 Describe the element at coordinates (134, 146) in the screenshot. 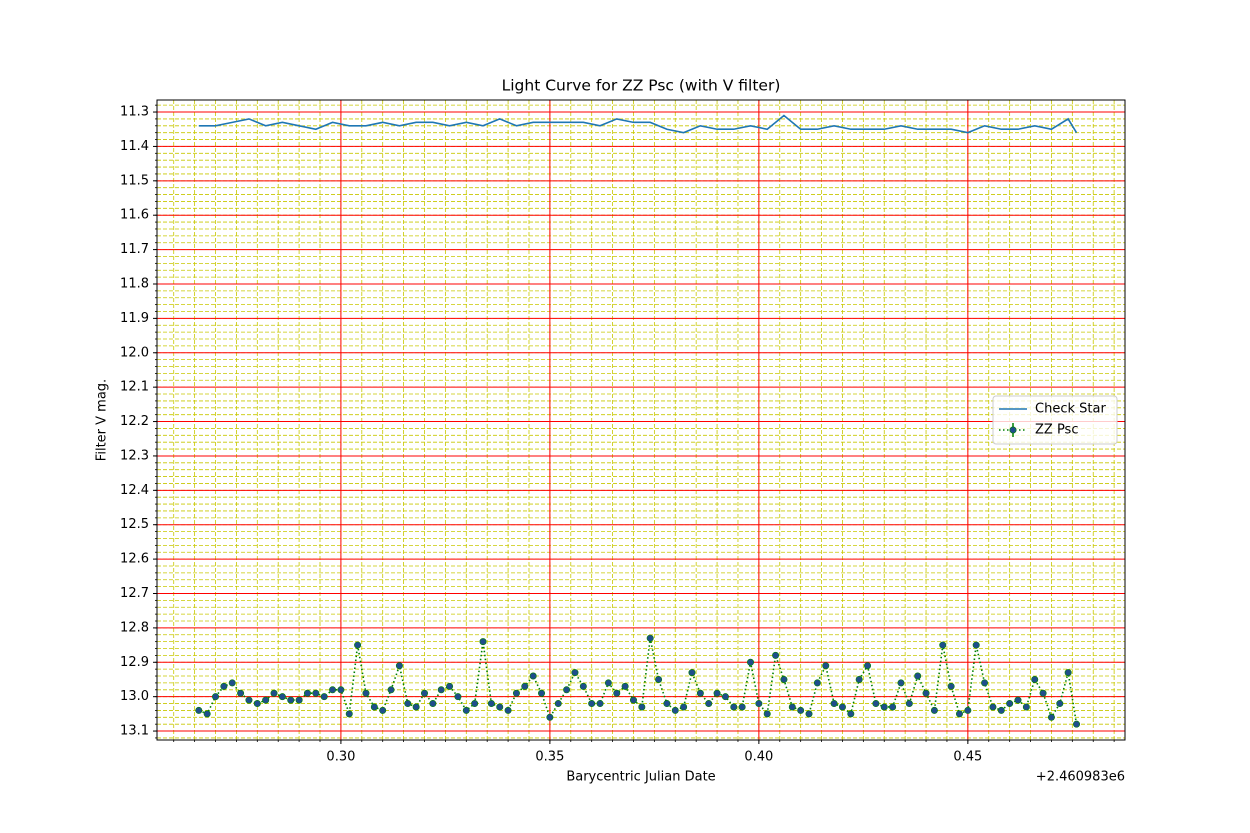

I see `y-tick-label: 11.4` at that location.